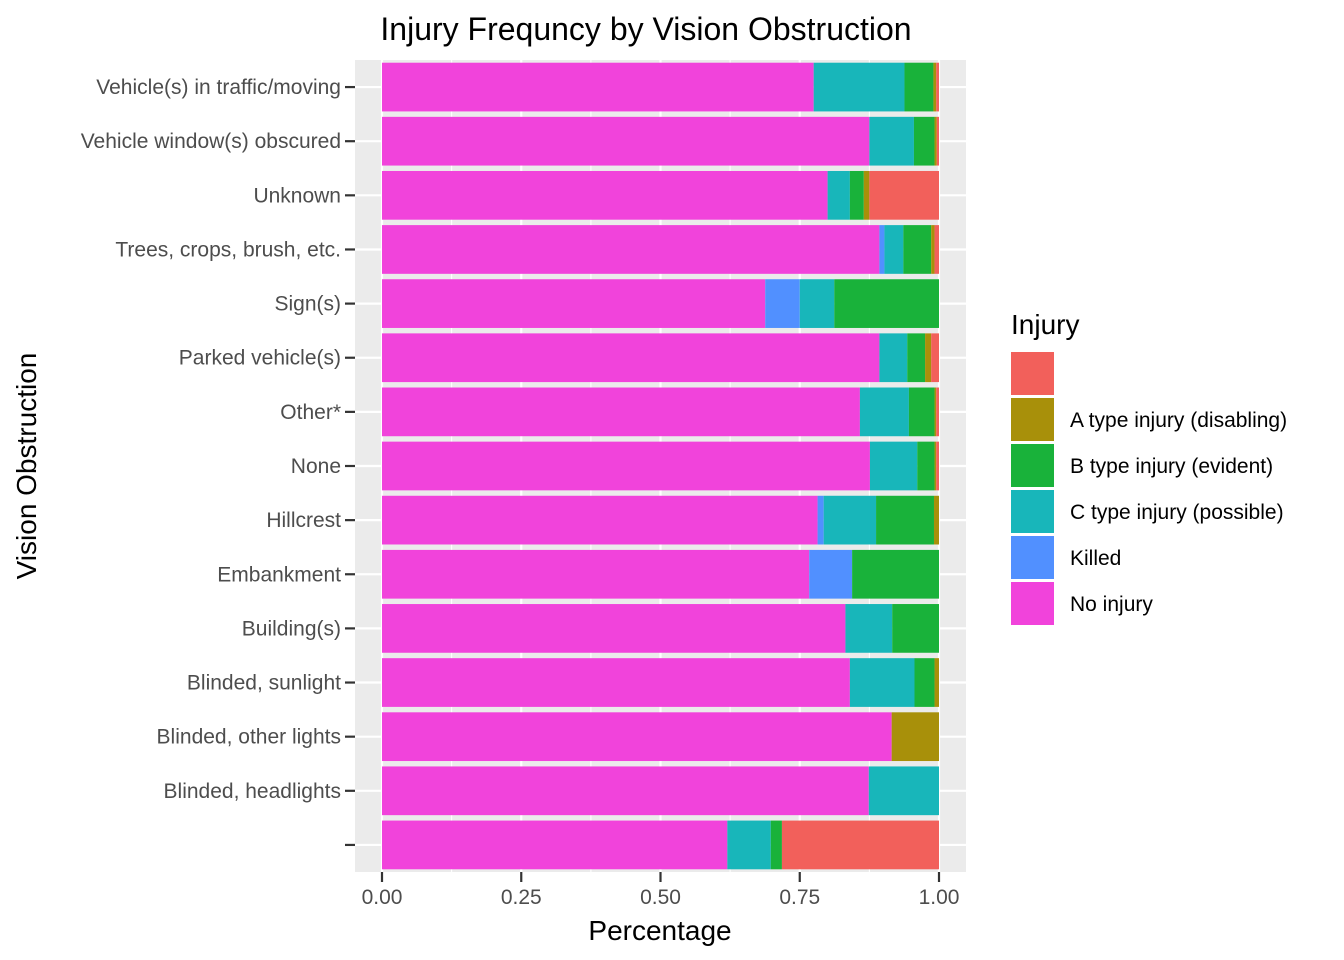 This screenshot has width=1344, height=960. Describe the element at coordinates (382, 897) in the screenshot. I see `x-tick-label: 0.00` at that location.